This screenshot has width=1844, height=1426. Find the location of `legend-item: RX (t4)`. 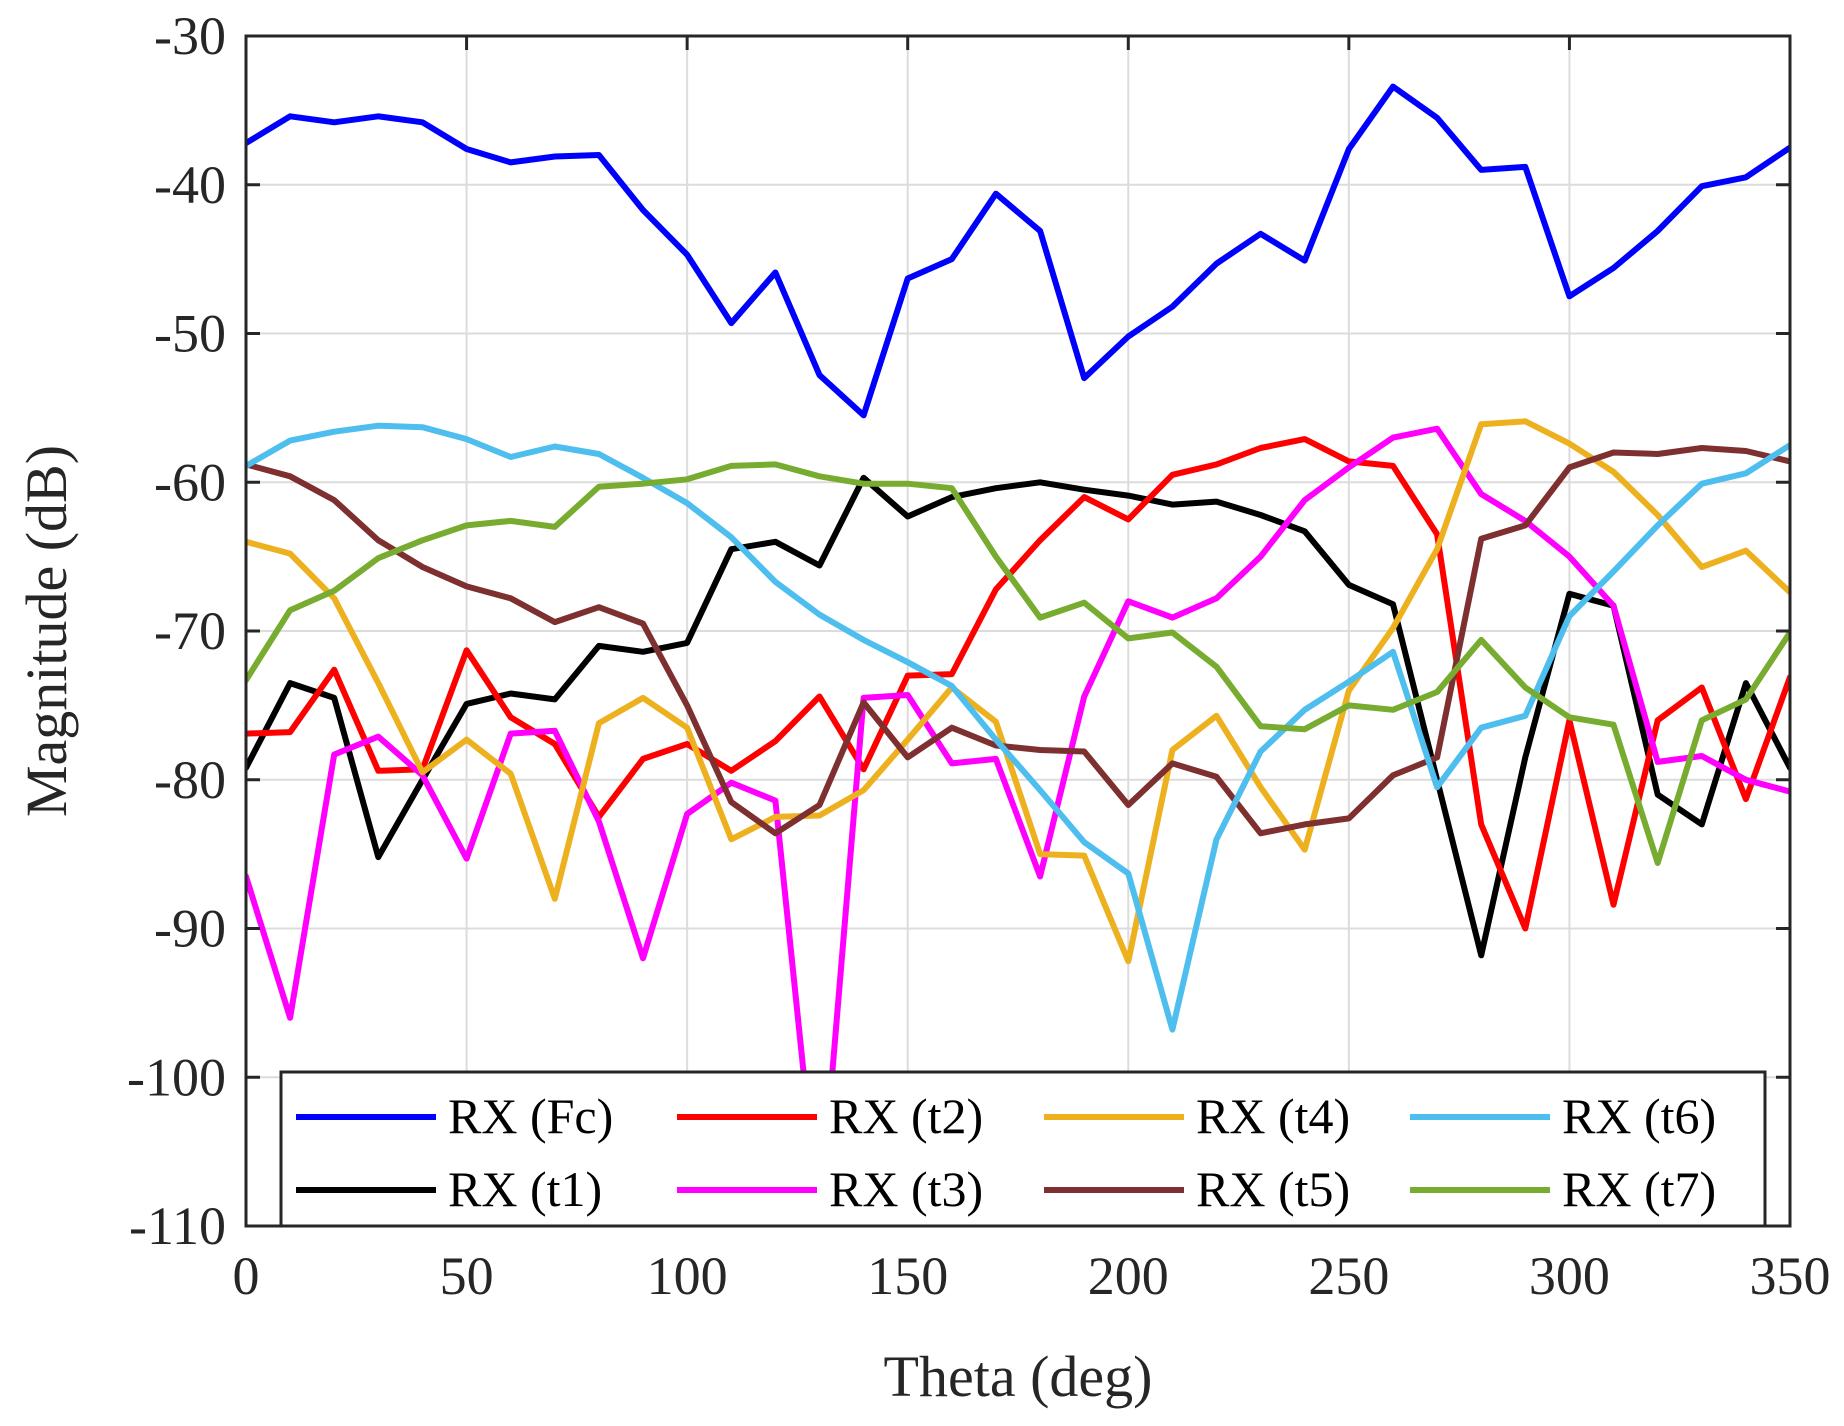

legend-item: RX (t4) is located at coordinates (1197, 1116).